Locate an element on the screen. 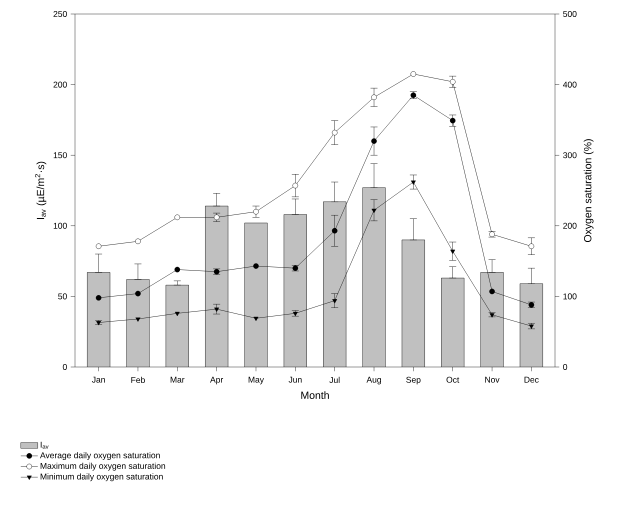 Image resolution: width=633 pixels, height=511 pixels. y-tick-label: 0 is located at coordinates (64, 367).